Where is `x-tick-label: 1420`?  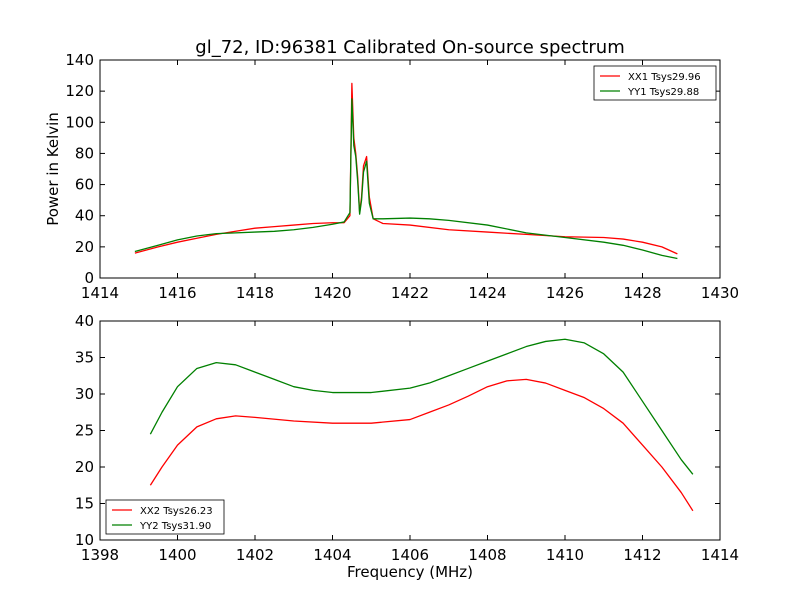 x-tick-label: 1420 is located at coordinates (332, 293).